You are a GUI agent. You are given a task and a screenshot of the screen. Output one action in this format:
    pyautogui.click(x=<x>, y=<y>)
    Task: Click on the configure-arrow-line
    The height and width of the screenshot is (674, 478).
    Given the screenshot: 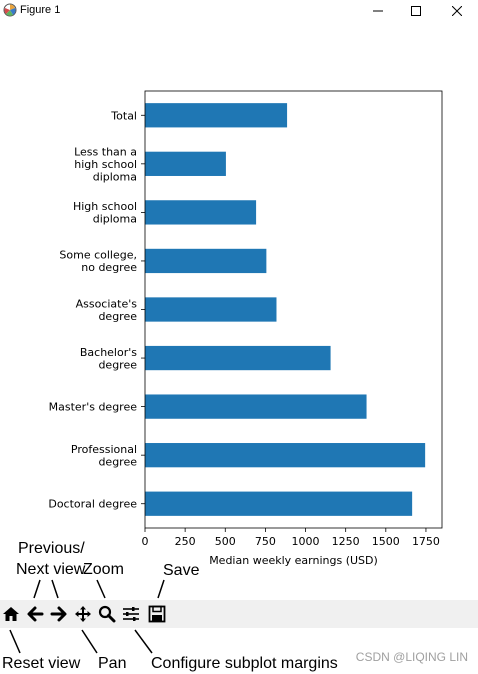 What is the action you would take?
    pyautogui.click(x=143, y=641)
    